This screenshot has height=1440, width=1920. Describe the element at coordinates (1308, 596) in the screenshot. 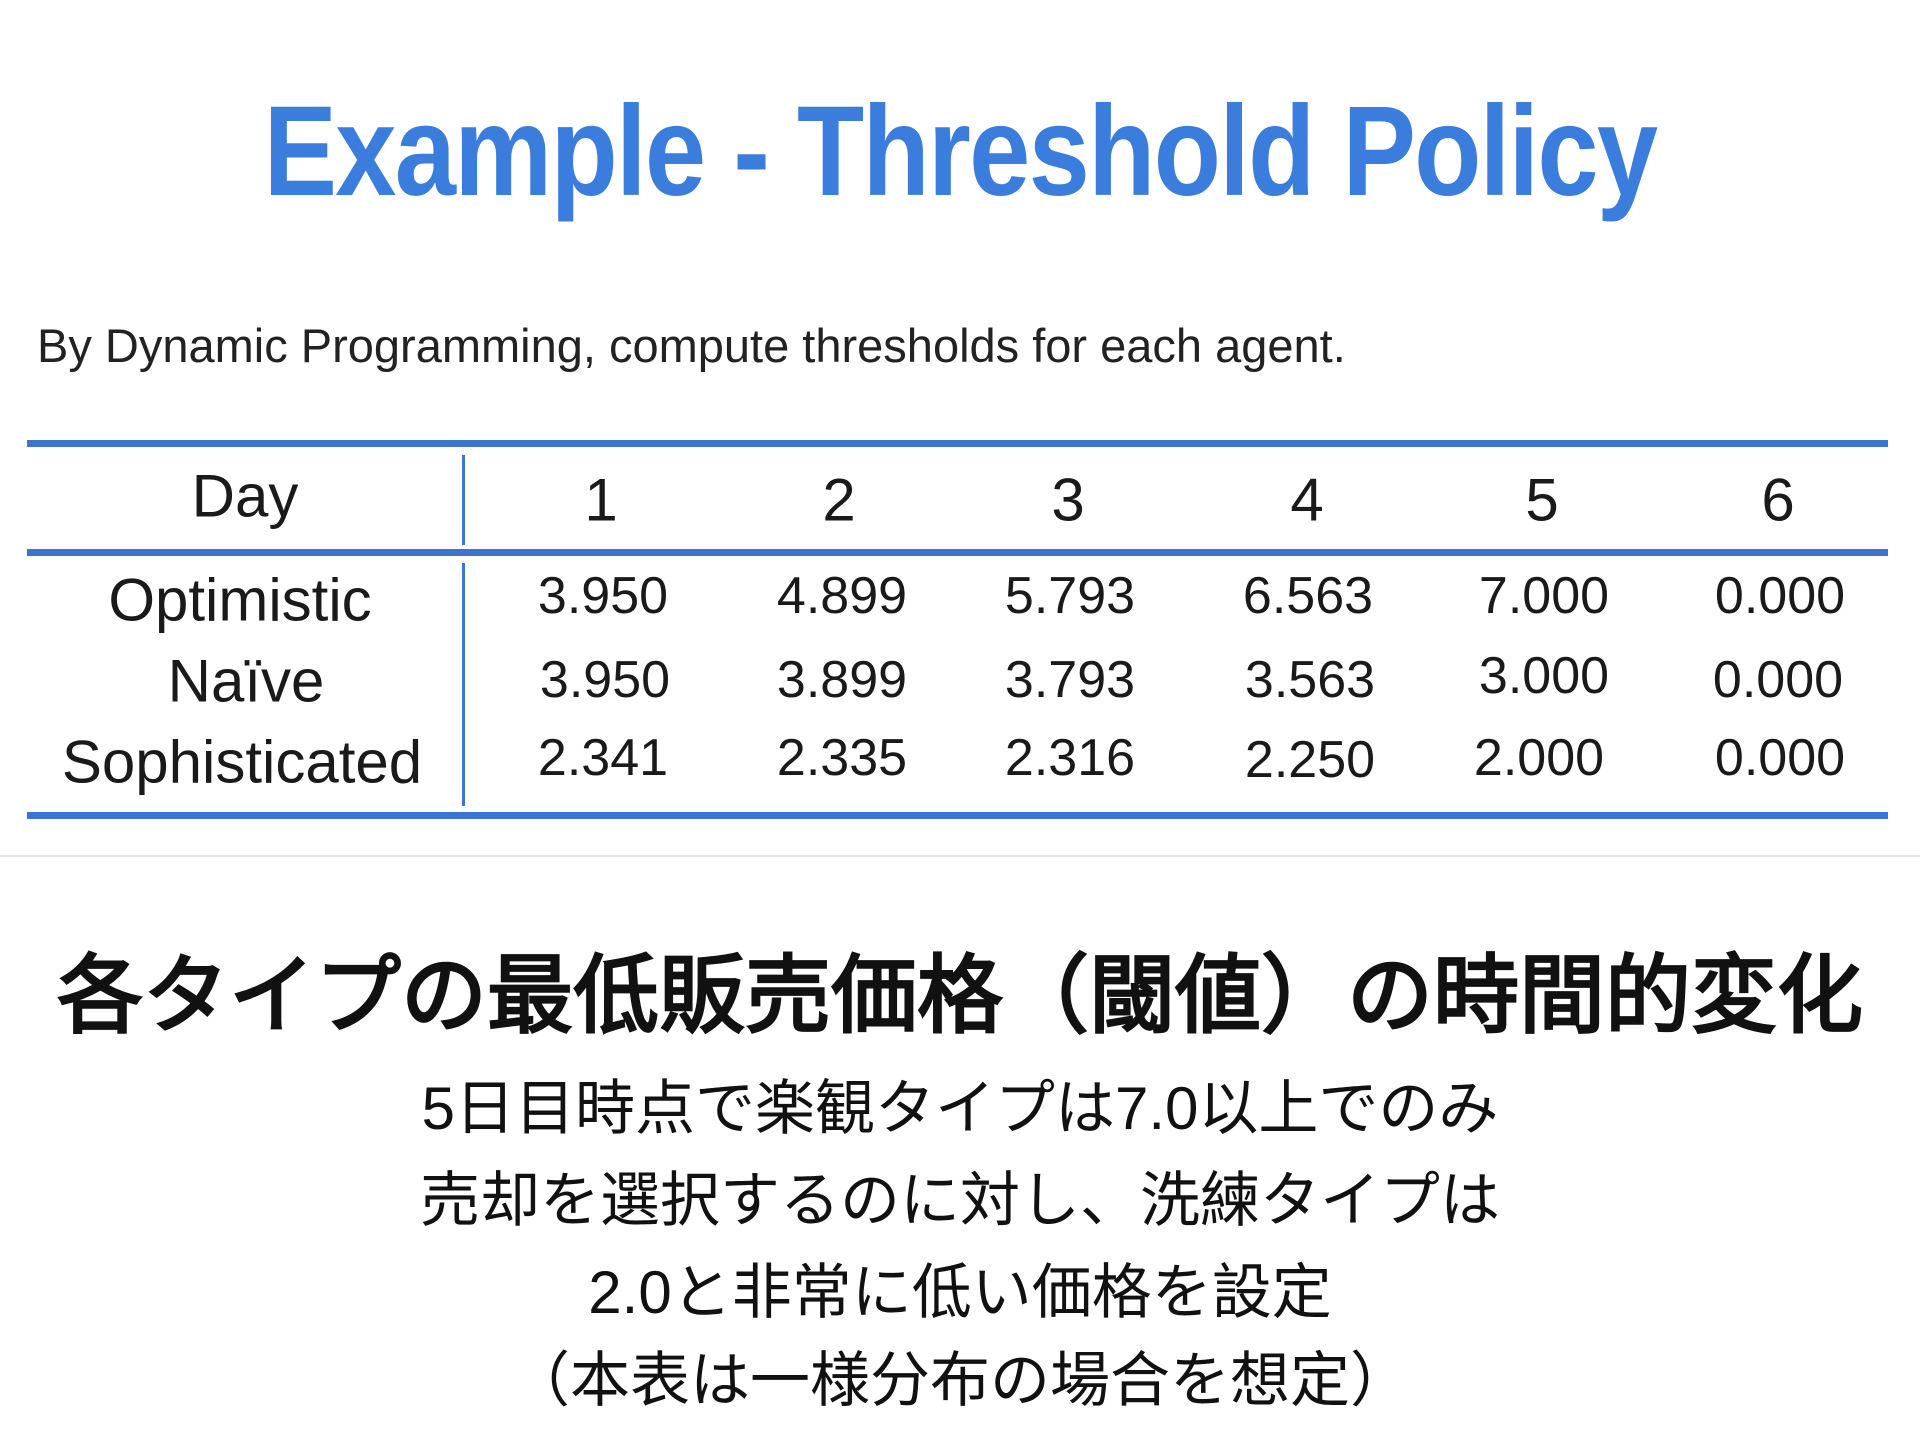

I see `table-cell: 6.563` at that location.